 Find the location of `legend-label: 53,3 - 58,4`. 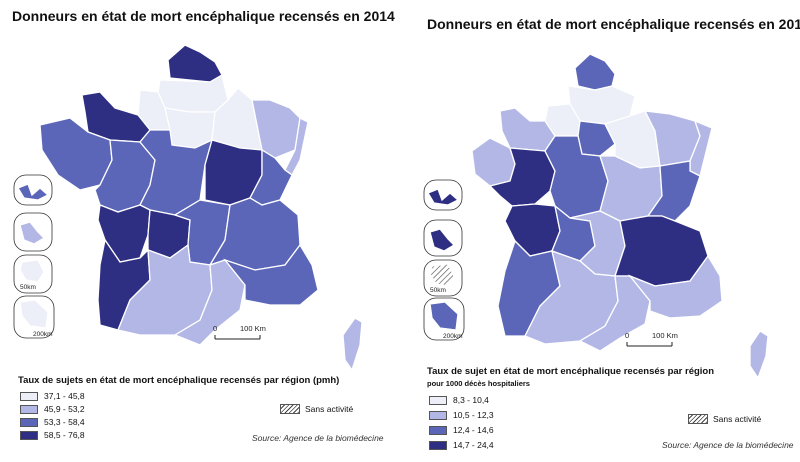

legend-label: 53,3 - 58,4 is located at coordinates (64, 422).